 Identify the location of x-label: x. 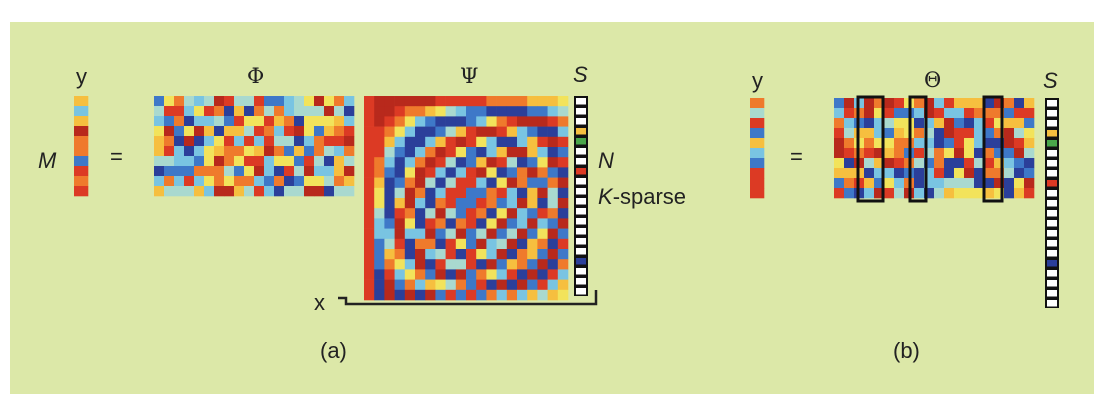
(319, 302).